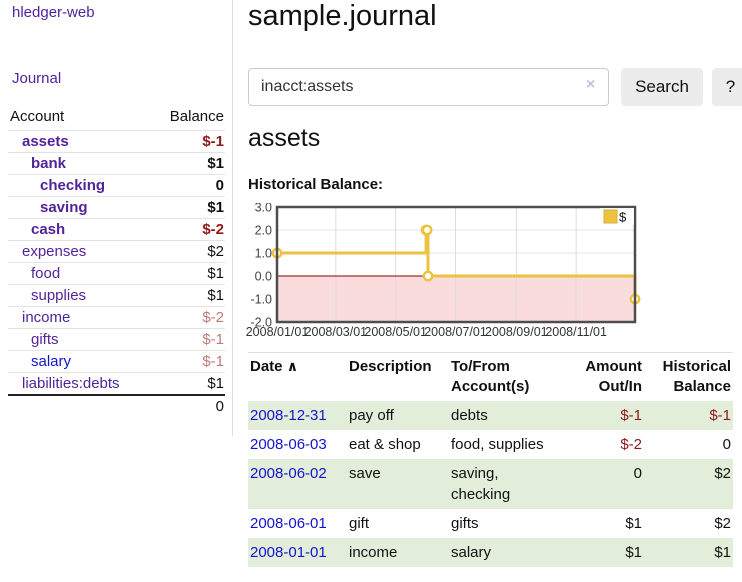 The width and height of the screenshot is (742, 582). Describe the element at coordinates (45, 339) in the screenshot. I see `sidebar-account-link: gifts` at that location.